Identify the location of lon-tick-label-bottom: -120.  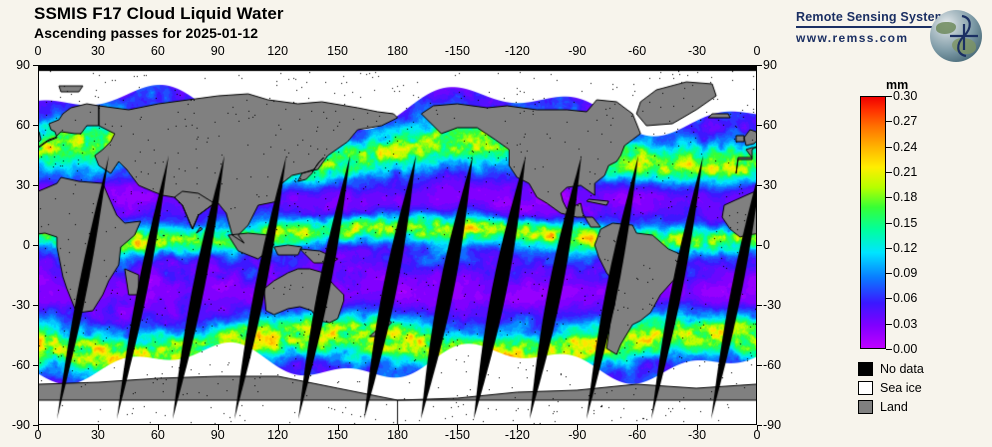
(517, 435).